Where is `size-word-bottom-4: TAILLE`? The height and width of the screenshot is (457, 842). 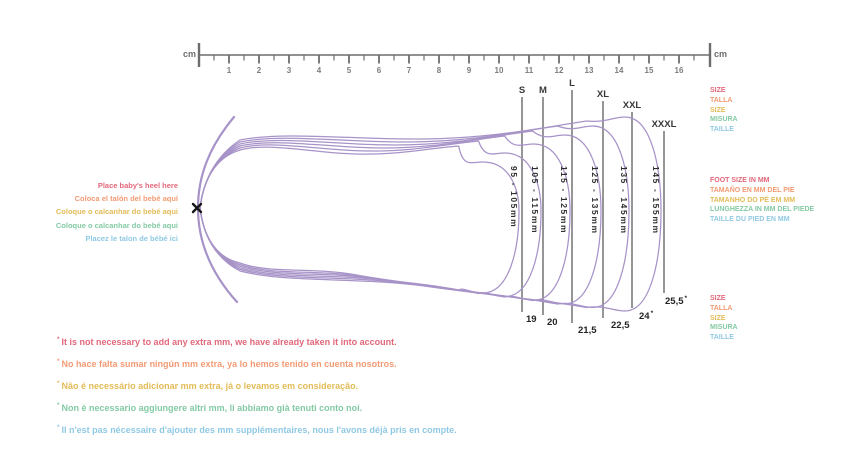 size-word-bottom-4: TAILLE is located at coordinates (722, 338).